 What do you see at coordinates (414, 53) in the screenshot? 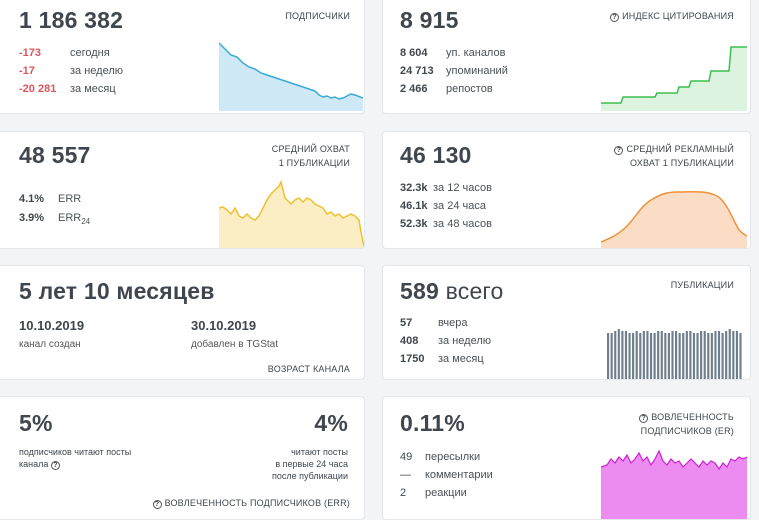
I see `citation-channels-value: 8 604` at bounding box center [414, 53].